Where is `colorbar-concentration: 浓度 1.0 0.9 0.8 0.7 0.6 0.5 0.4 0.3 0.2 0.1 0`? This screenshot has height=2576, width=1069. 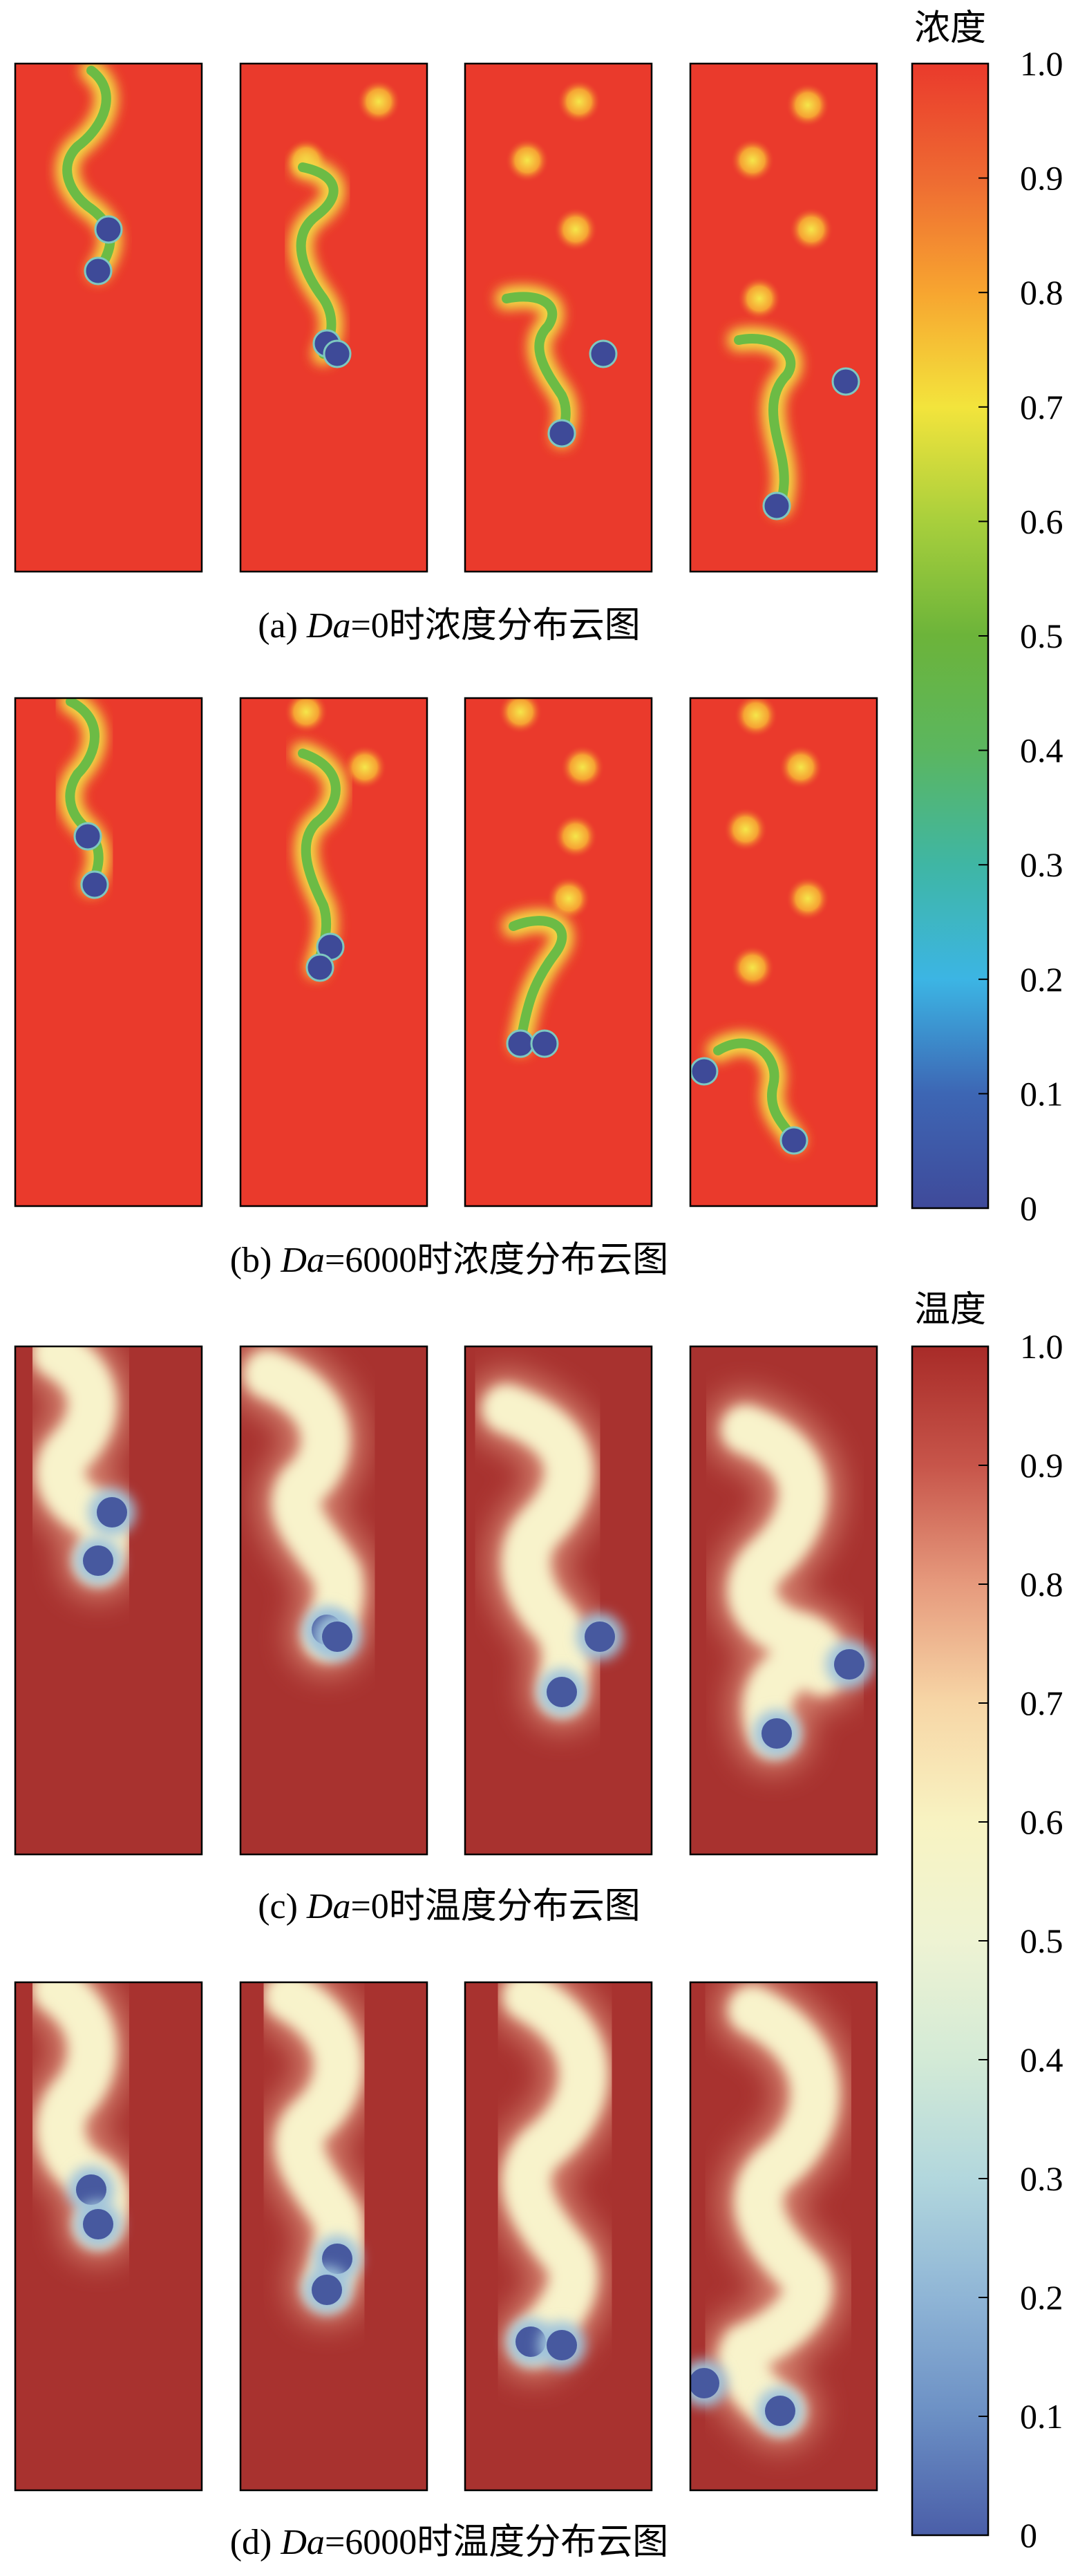
colorbar-concentration: 浓度 1.0 0.9 0.8 0.7 0.6 0.5 0.4 0.3 0.2 0.1 0 is located at coordinates (987, 618).